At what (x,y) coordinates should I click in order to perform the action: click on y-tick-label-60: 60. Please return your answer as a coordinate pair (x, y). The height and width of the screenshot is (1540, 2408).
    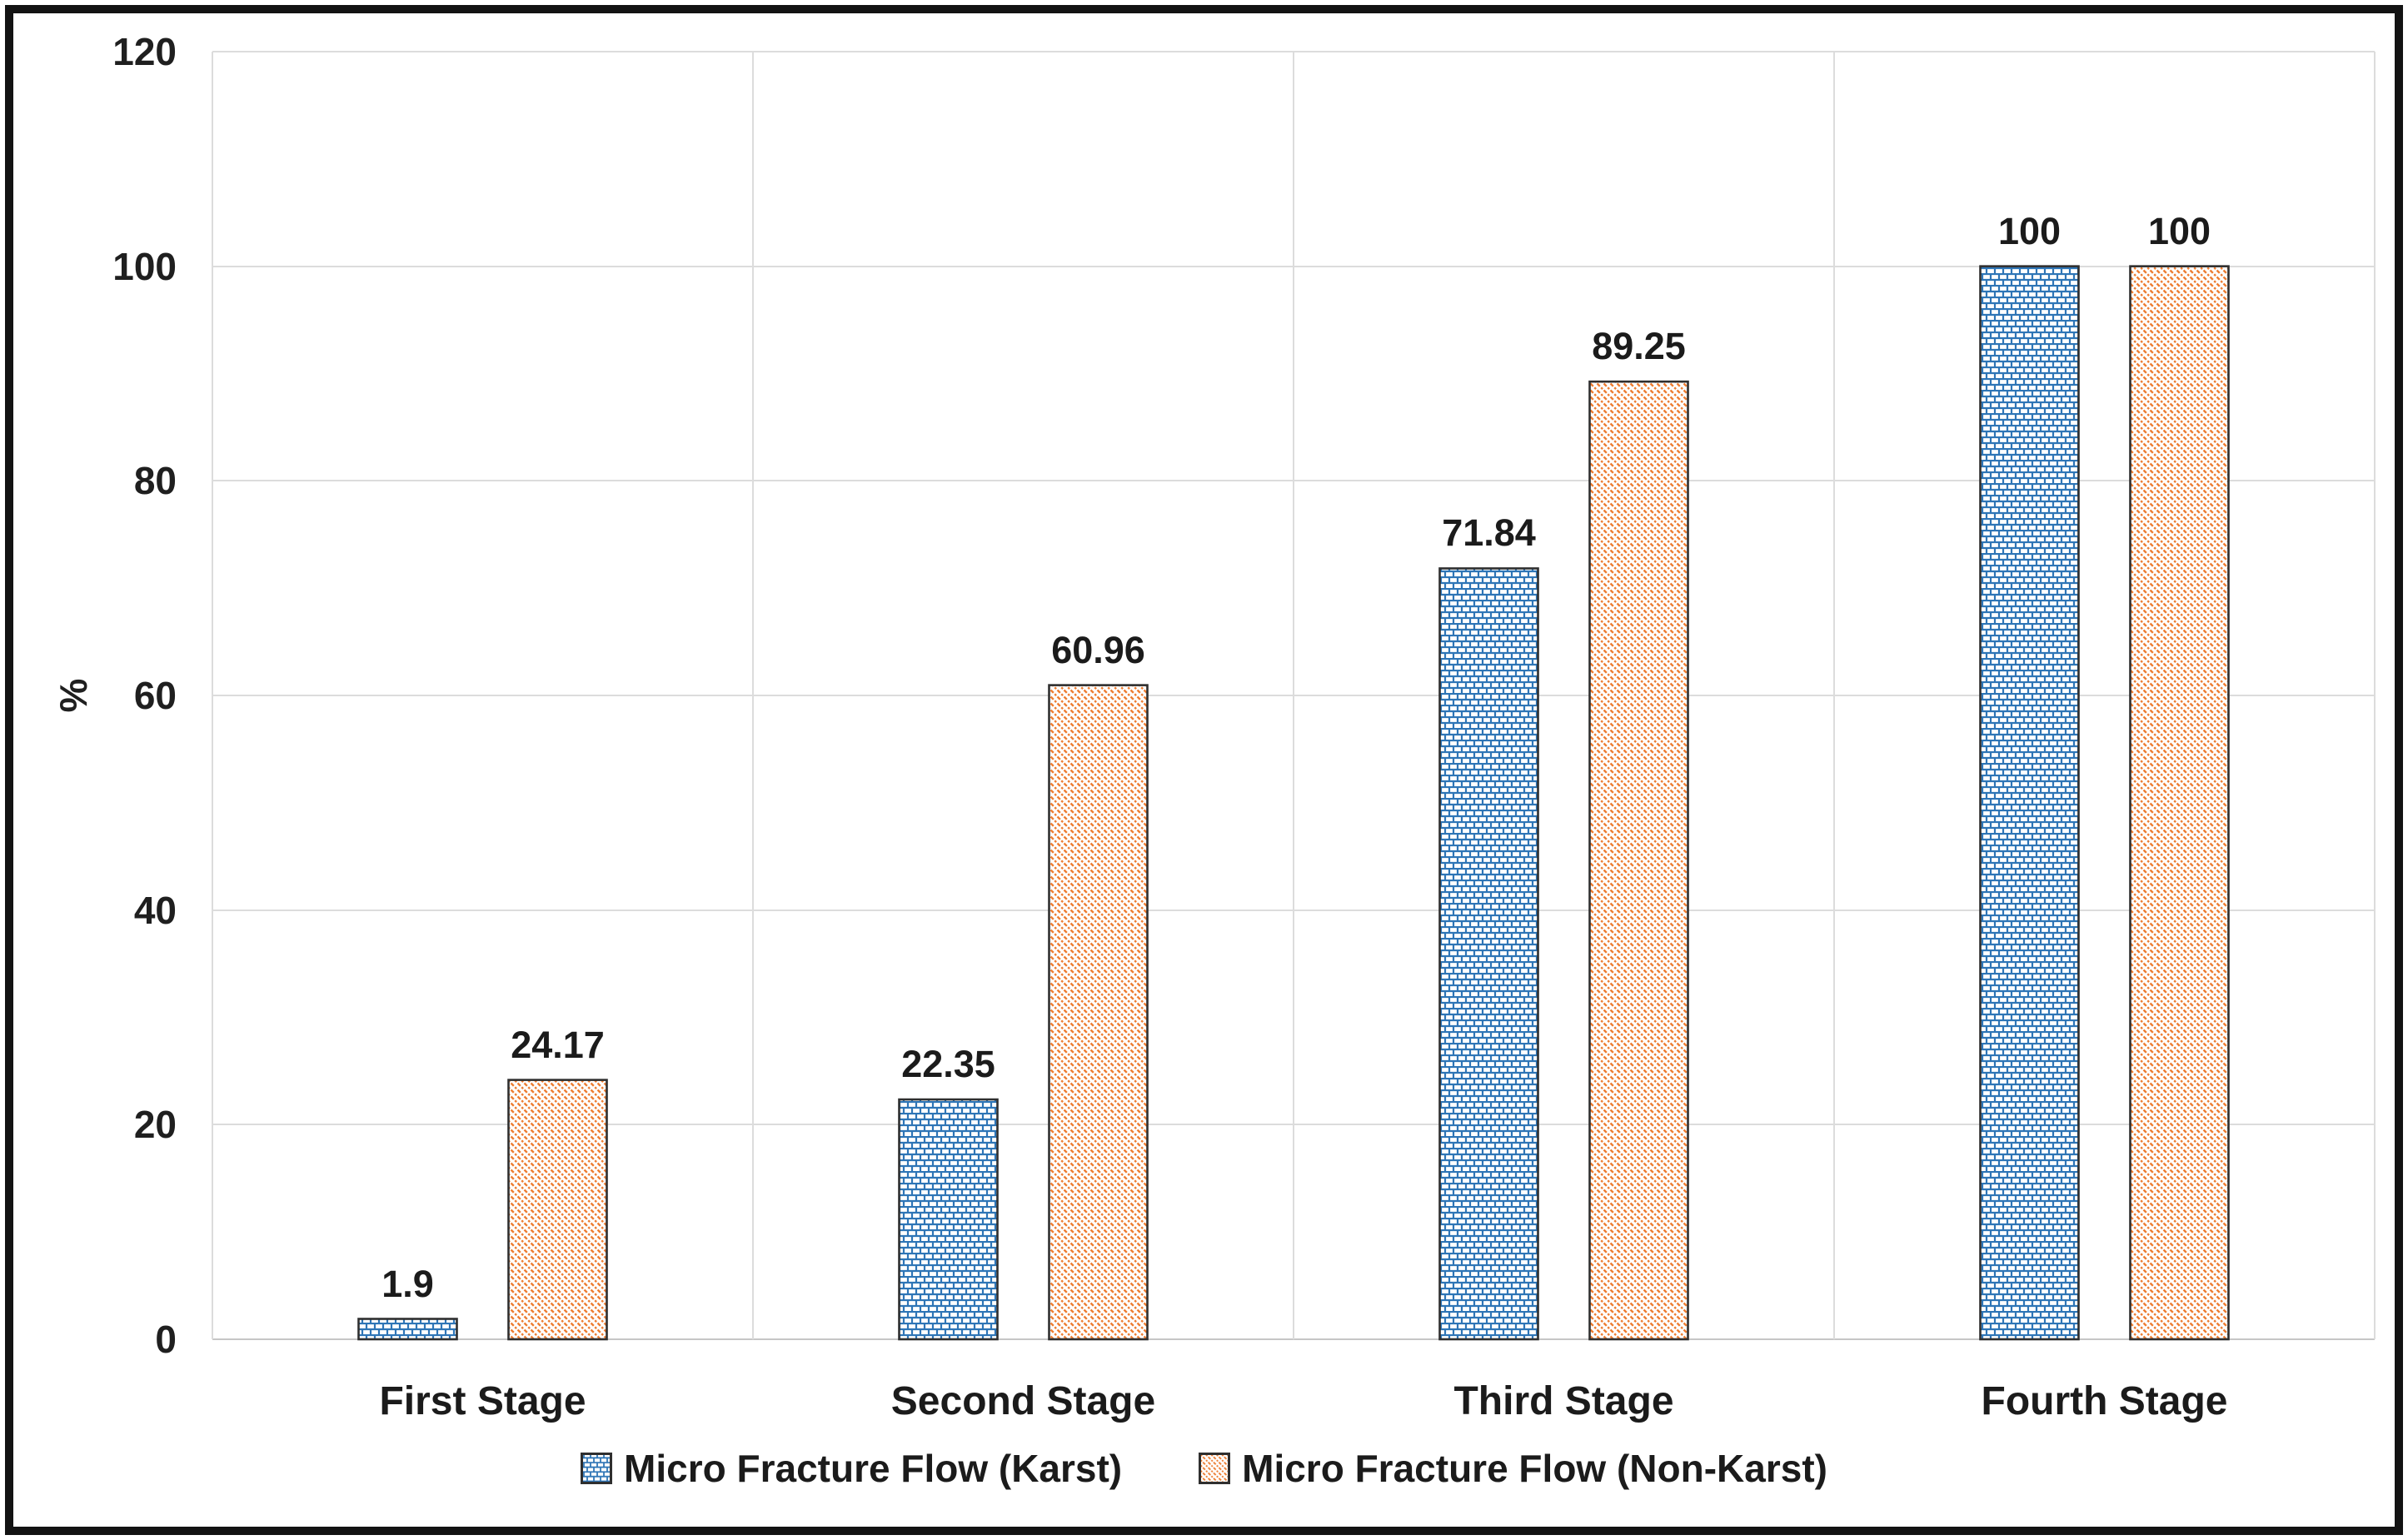
    Looking at the image, I should click on (155, 695).